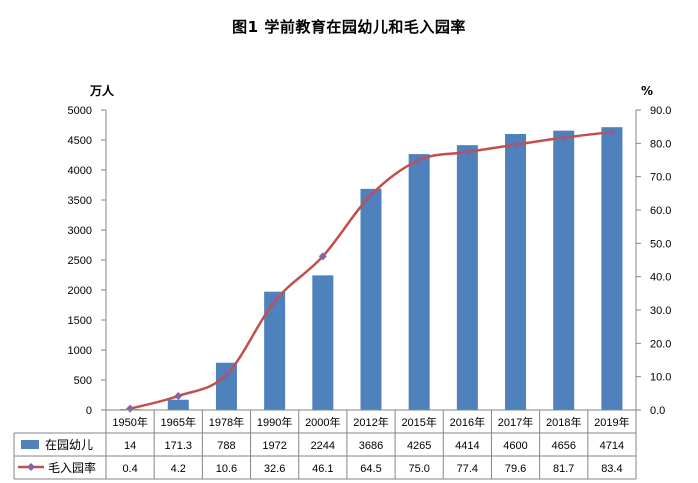 The width and height of the screenshot is (698, 483). I want to click on y-left-tick-label: 3000, so click(80, 231).